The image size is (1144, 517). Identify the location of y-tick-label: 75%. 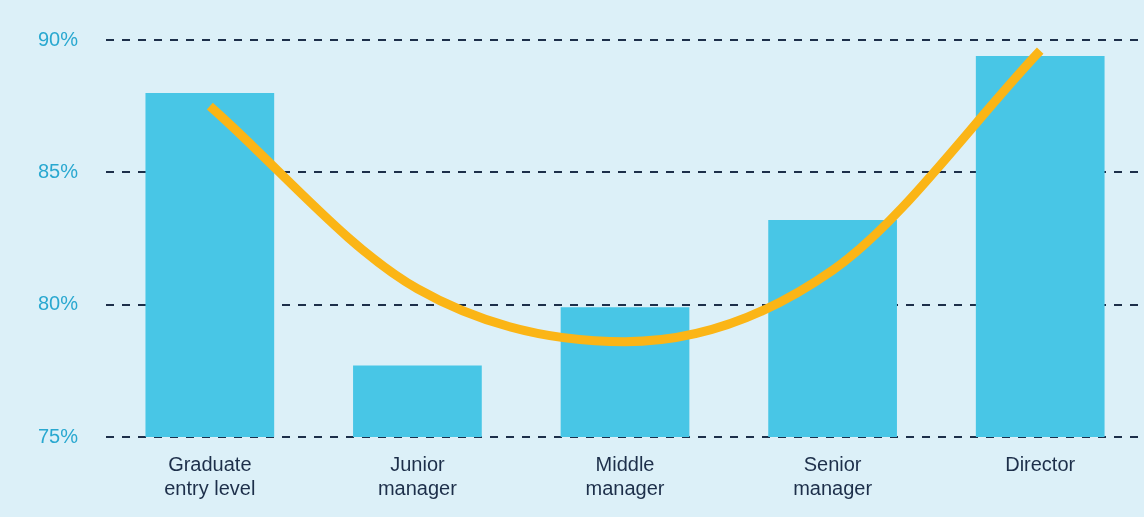
(58, 435).